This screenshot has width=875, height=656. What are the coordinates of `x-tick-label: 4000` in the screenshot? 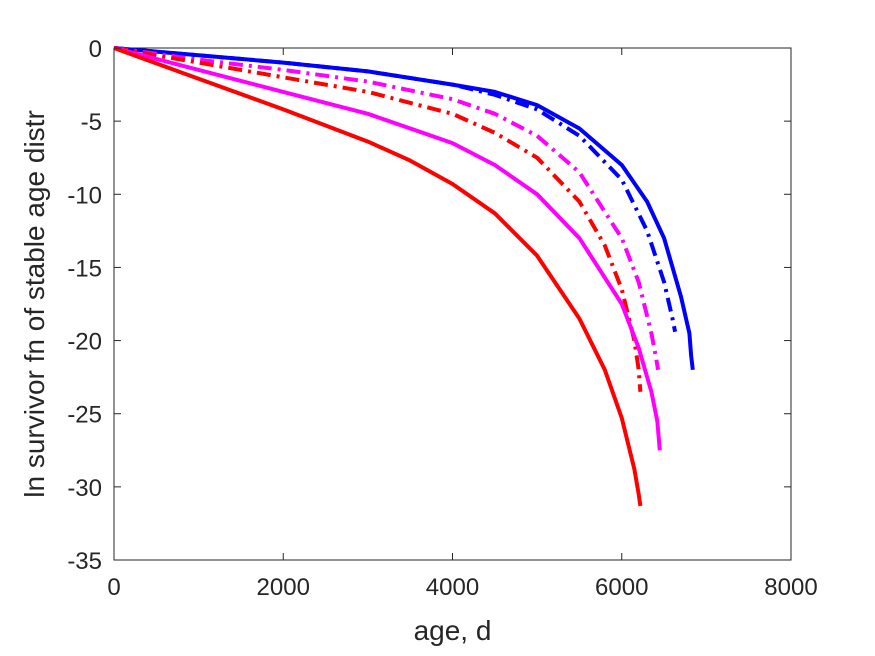 It's located at (452, 587).